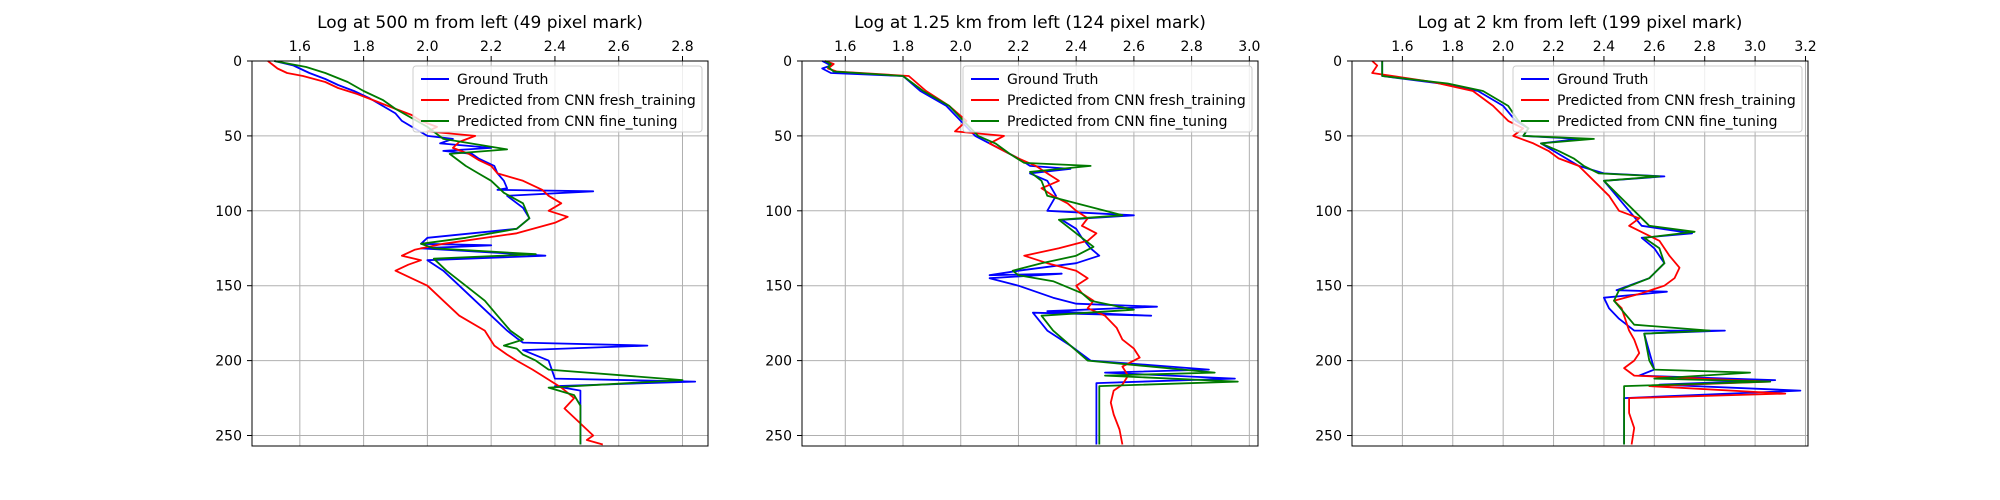 The width and height of the screenshot is (2000, 500). I want to click on x-tick-label: 3.2, so click(1805, 47).